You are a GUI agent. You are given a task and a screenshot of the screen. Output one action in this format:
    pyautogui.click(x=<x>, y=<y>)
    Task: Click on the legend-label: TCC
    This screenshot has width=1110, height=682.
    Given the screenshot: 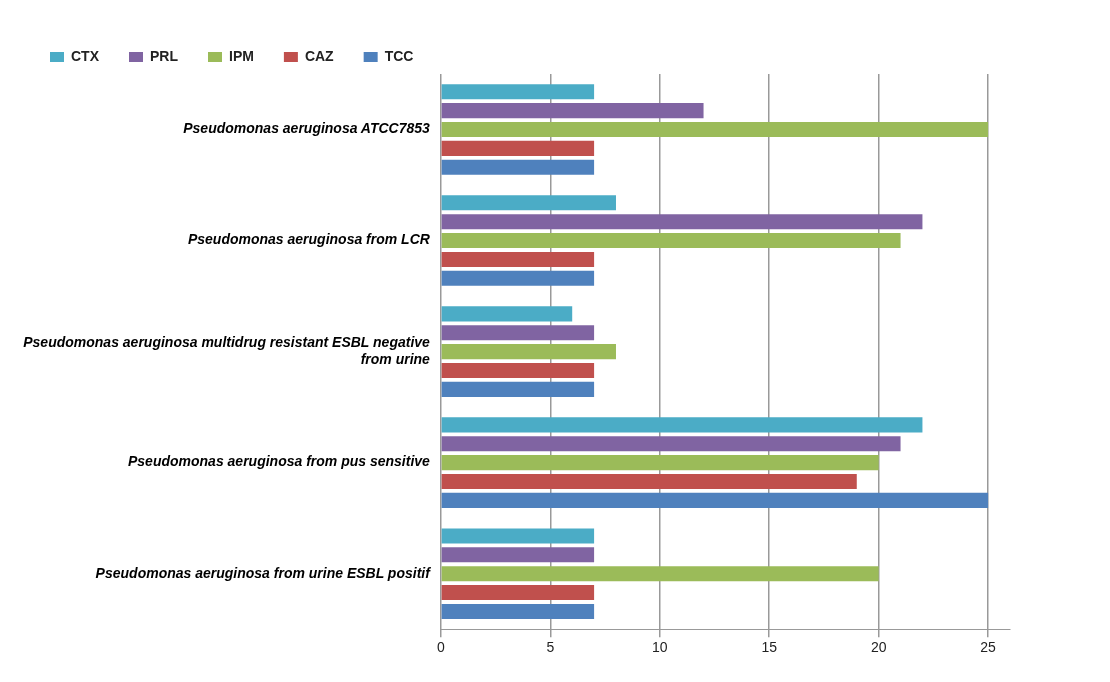 What is the action you would take?
    pyautogui.click(x=399, y=55)
    